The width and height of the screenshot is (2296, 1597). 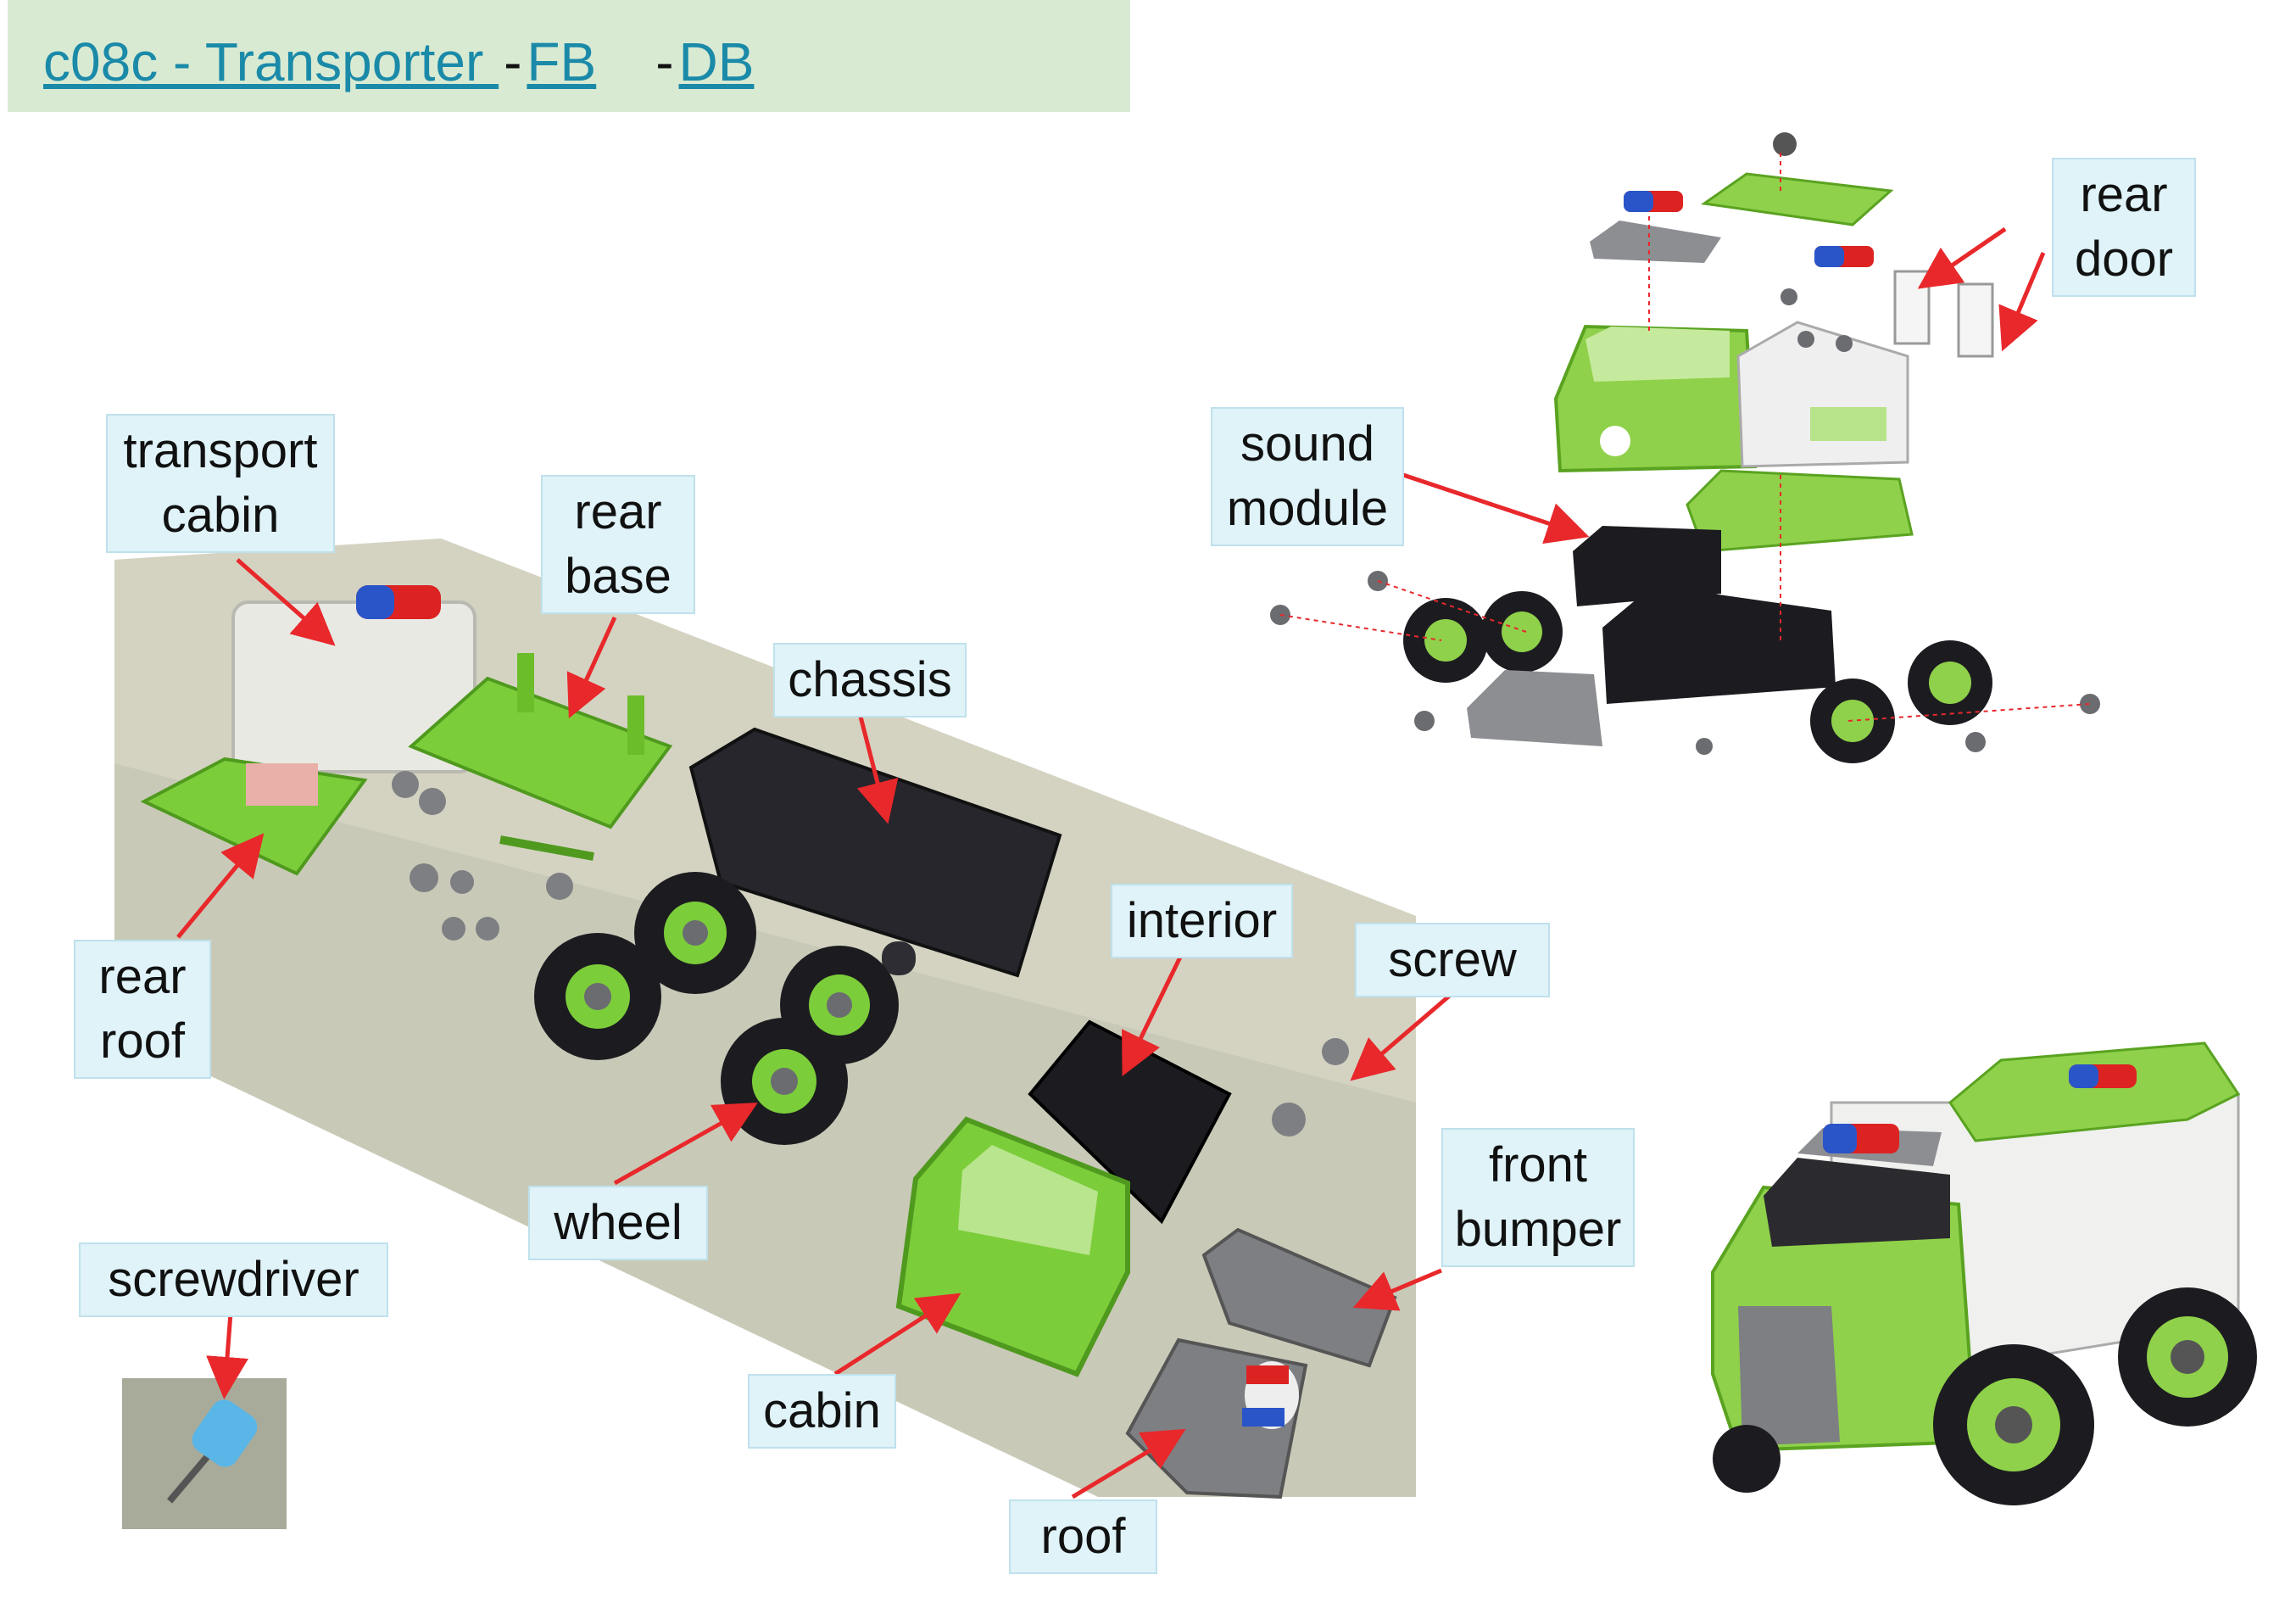 What do you see at coordinates (1307, 476) in the screenshot?
I see `label-sound-module: sound module` at bounding box center [1307, 476].